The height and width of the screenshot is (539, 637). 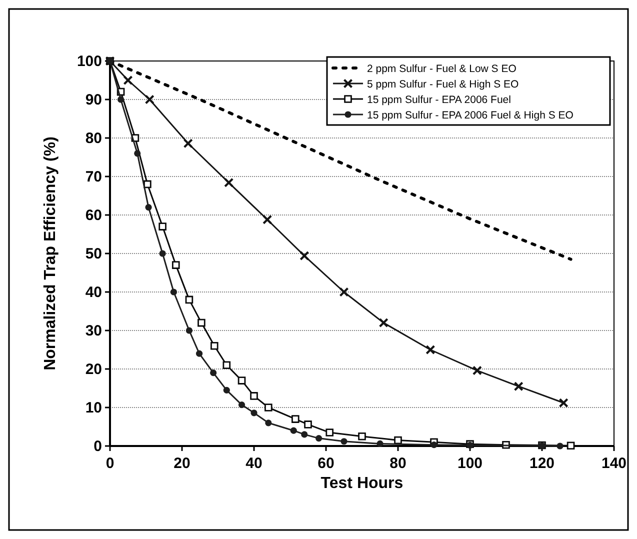 I want to click on y-tick-label: 0, so click(x=98, y=446).